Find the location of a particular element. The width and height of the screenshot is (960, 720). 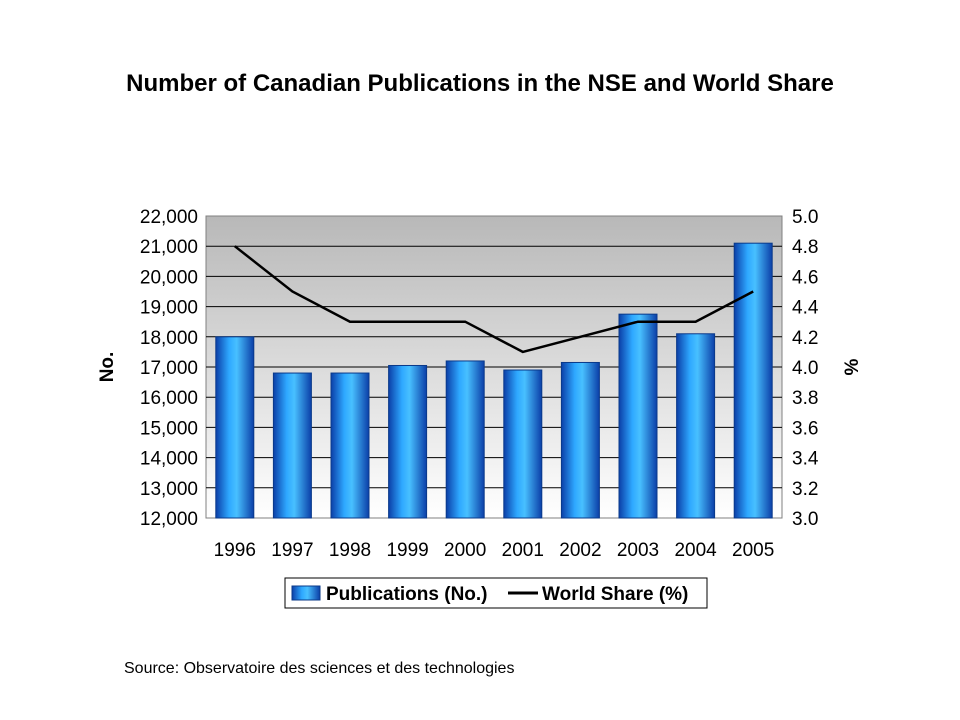

y-tick-label: 16,000 is located at coordinates (169, 398).